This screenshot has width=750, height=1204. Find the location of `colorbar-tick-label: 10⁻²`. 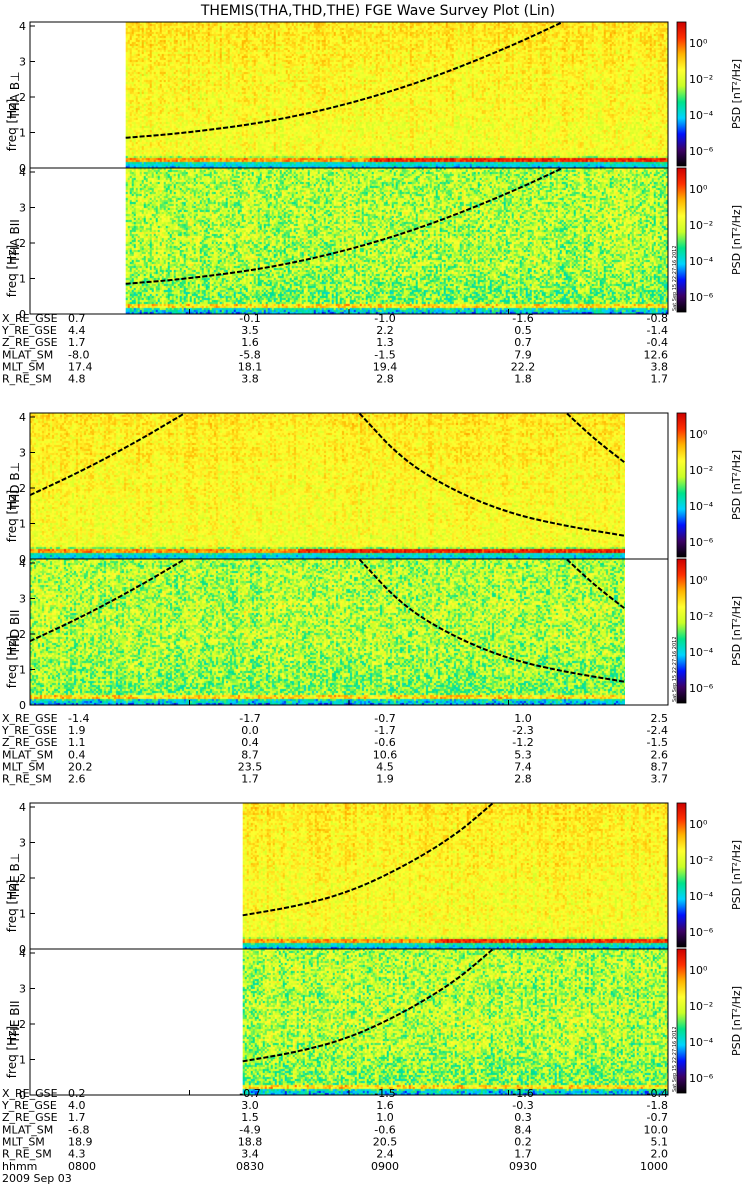

colorbar-tick-label: 10⁻² is located at coordinates (701, 1006).